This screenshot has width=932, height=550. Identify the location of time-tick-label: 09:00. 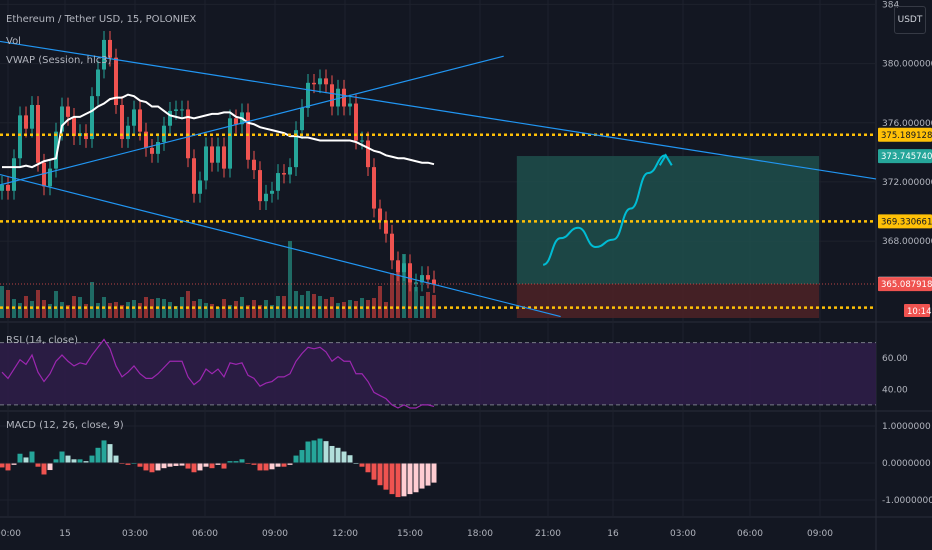
(820, 534).